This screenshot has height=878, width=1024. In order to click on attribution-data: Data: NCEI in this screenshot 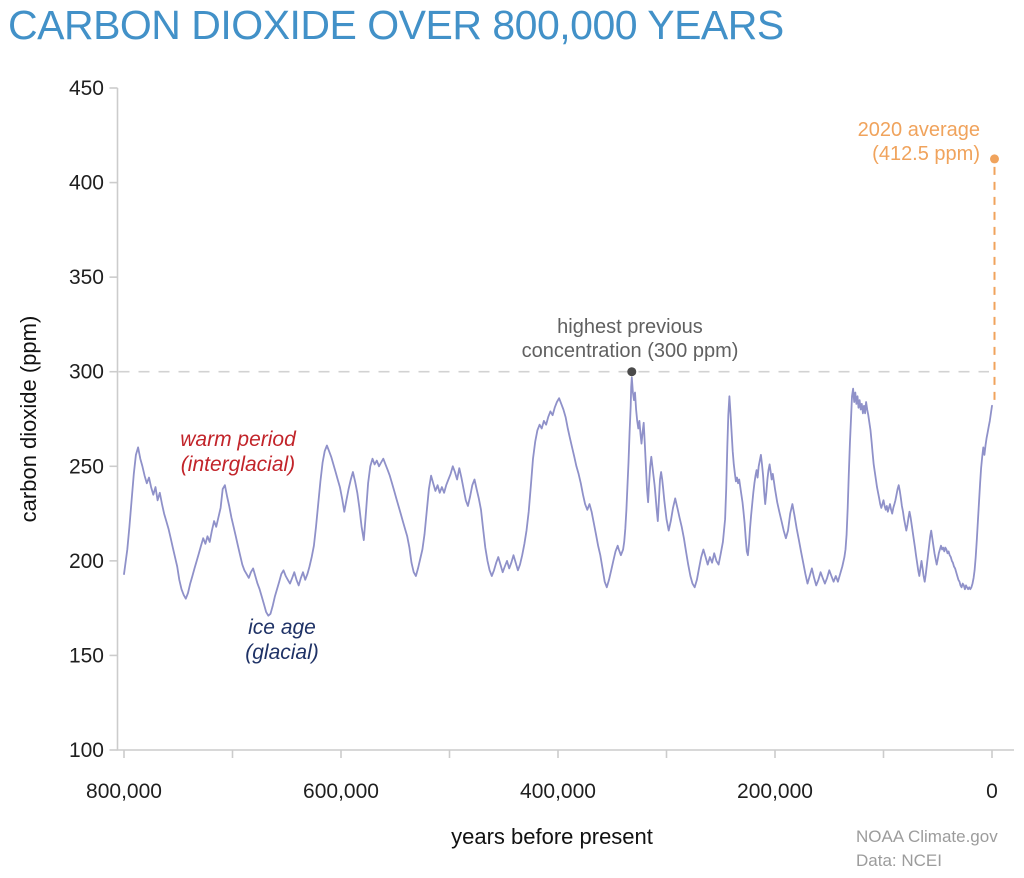, I will do `click(899, 860)`.